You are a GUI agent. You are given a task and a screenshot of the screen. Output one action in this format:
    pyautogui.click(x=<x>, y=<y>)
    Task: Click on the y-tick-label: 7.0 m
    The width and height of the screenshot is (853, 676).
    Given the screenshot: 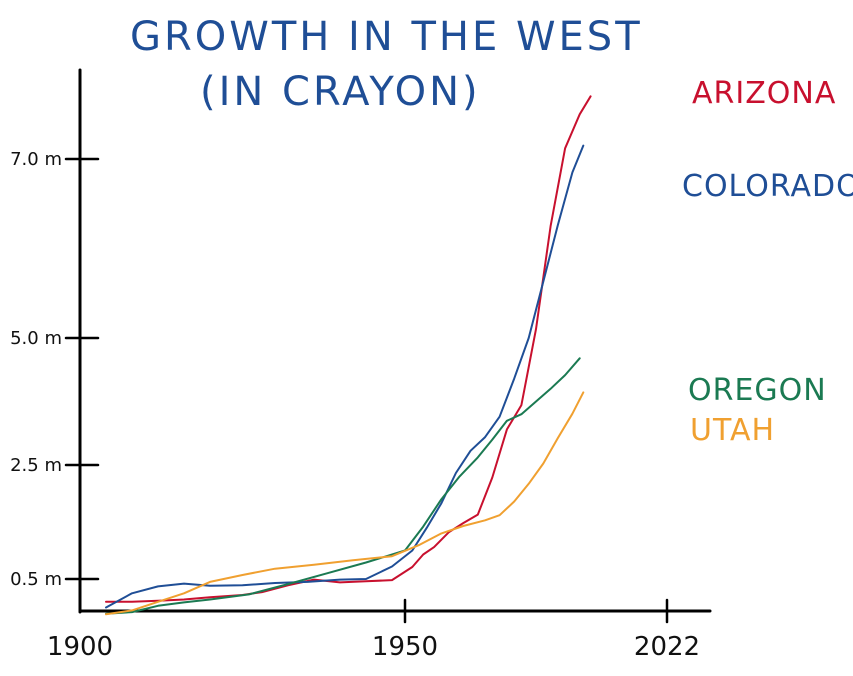 What is the action you would take?
    pyautogui.click(x=36, y=159)
    